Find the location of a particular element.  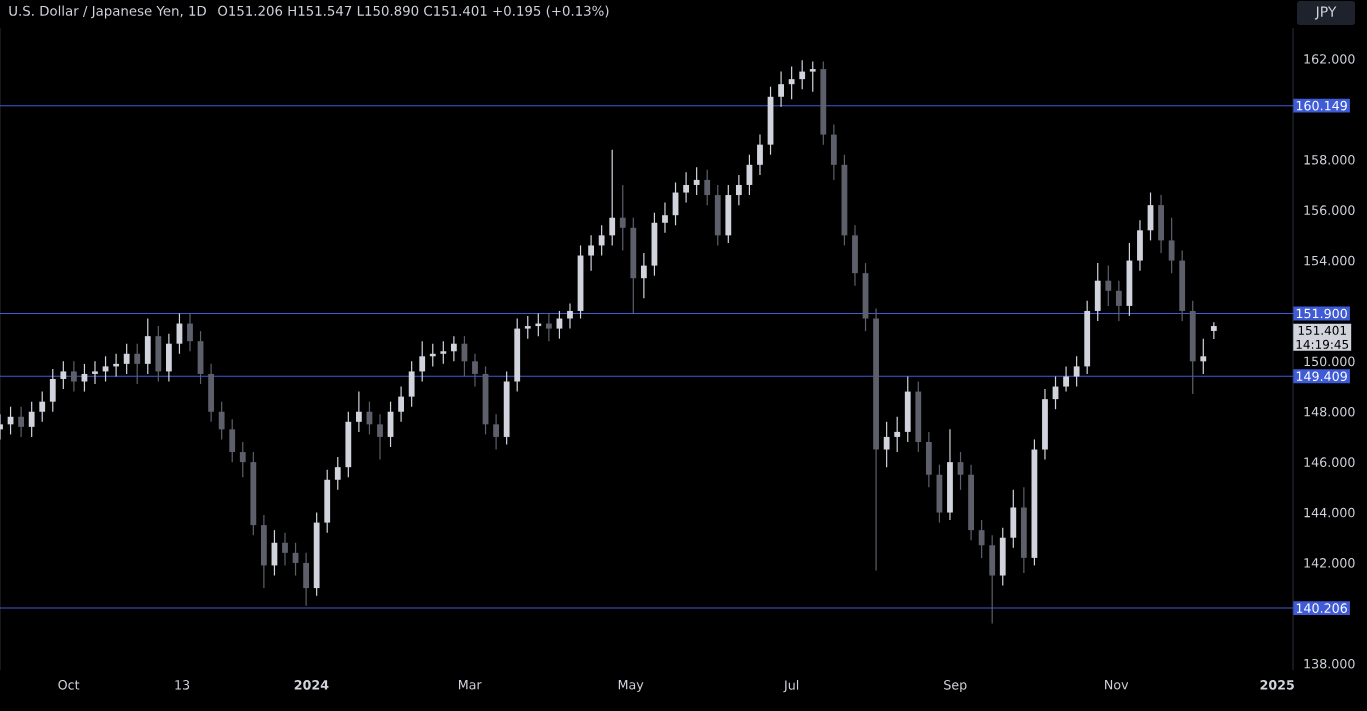

y-tick-label: 150.000 is located at coordinates (1329, 361).